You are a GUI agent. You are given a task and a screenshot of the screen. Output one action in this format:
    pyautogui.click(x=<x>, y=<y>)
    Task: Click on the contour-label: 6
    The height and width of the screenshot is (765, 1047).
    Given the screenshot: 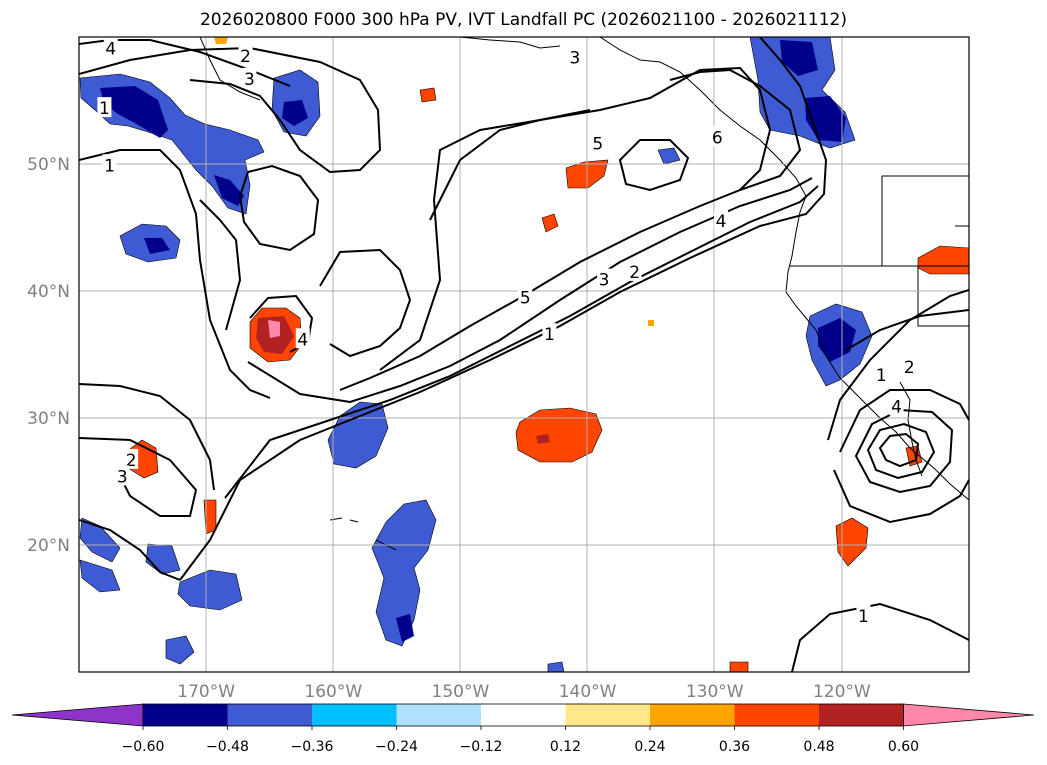 What is the action you would take?
    pyautogui.click(x=717, y=138)
    